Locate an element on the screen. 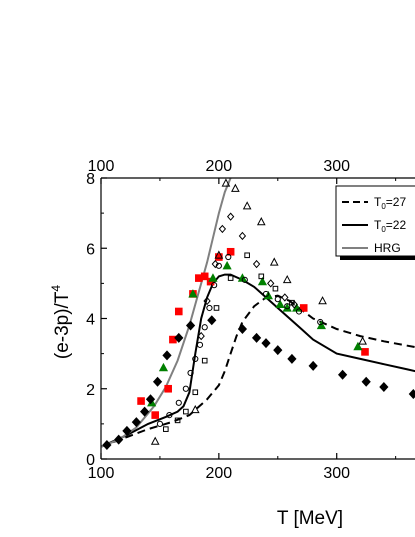 This screenshot has width=415, height=537. legend-label-subscript: 0 is located at coordinates (383, 206).